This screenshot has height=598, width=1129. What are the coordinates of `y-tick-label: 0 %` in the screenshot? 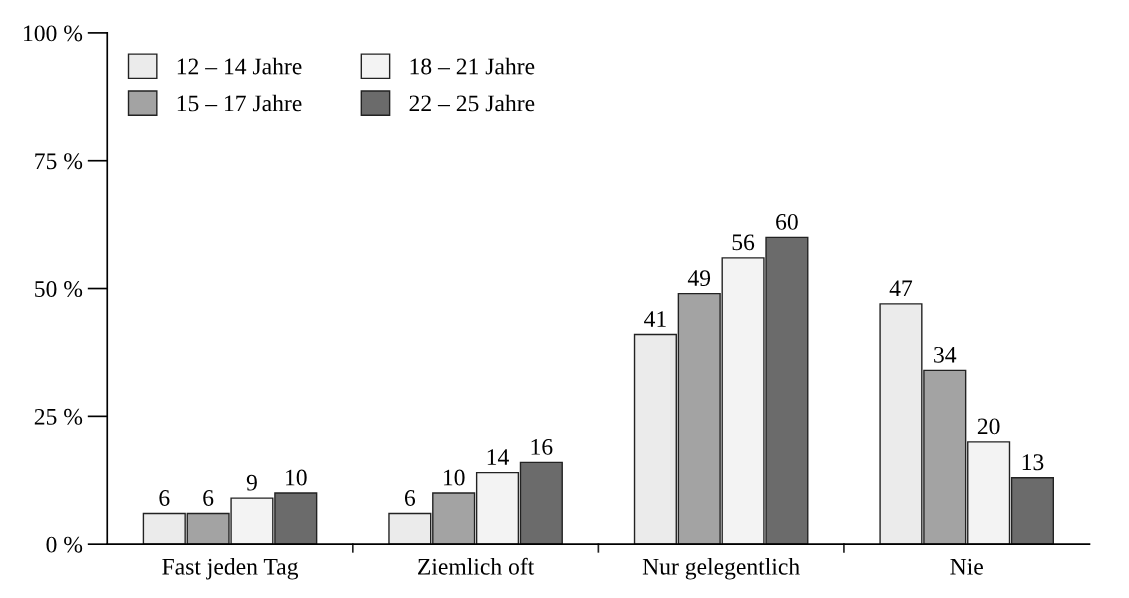 It's located at (64, 544).